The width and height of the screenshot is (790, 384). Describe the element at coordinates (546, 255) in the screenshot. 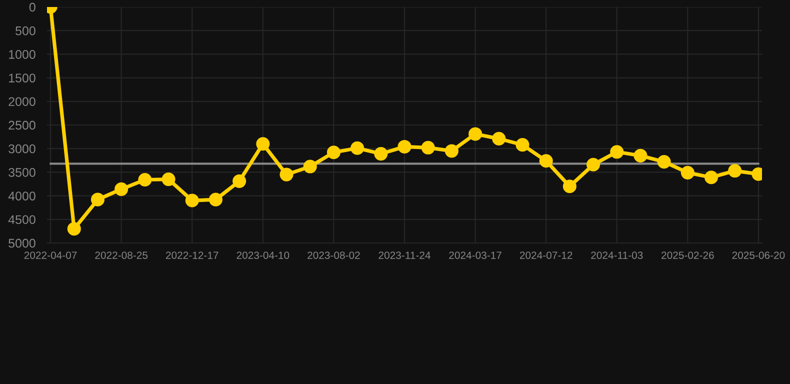

I see `x-tick-label: 2024-07-12` at that location.